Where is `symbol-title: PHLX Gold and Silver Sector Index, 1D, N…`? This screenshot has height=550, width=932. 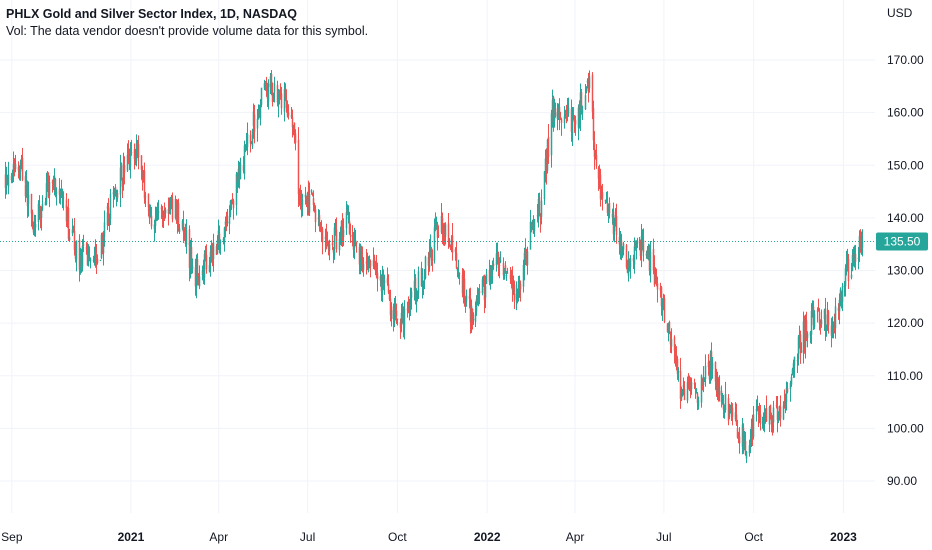 symbol-title: PHLX Gold and Silver Sector Index, 1D, N… is located at coordinates (152, 14).